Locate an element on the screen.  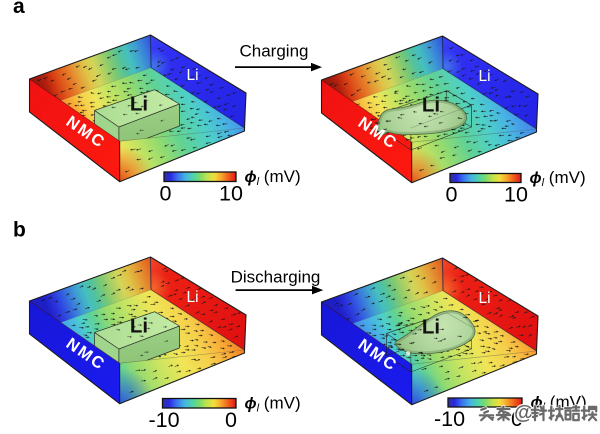
svg-text: a is located at coordinates (19, 9).